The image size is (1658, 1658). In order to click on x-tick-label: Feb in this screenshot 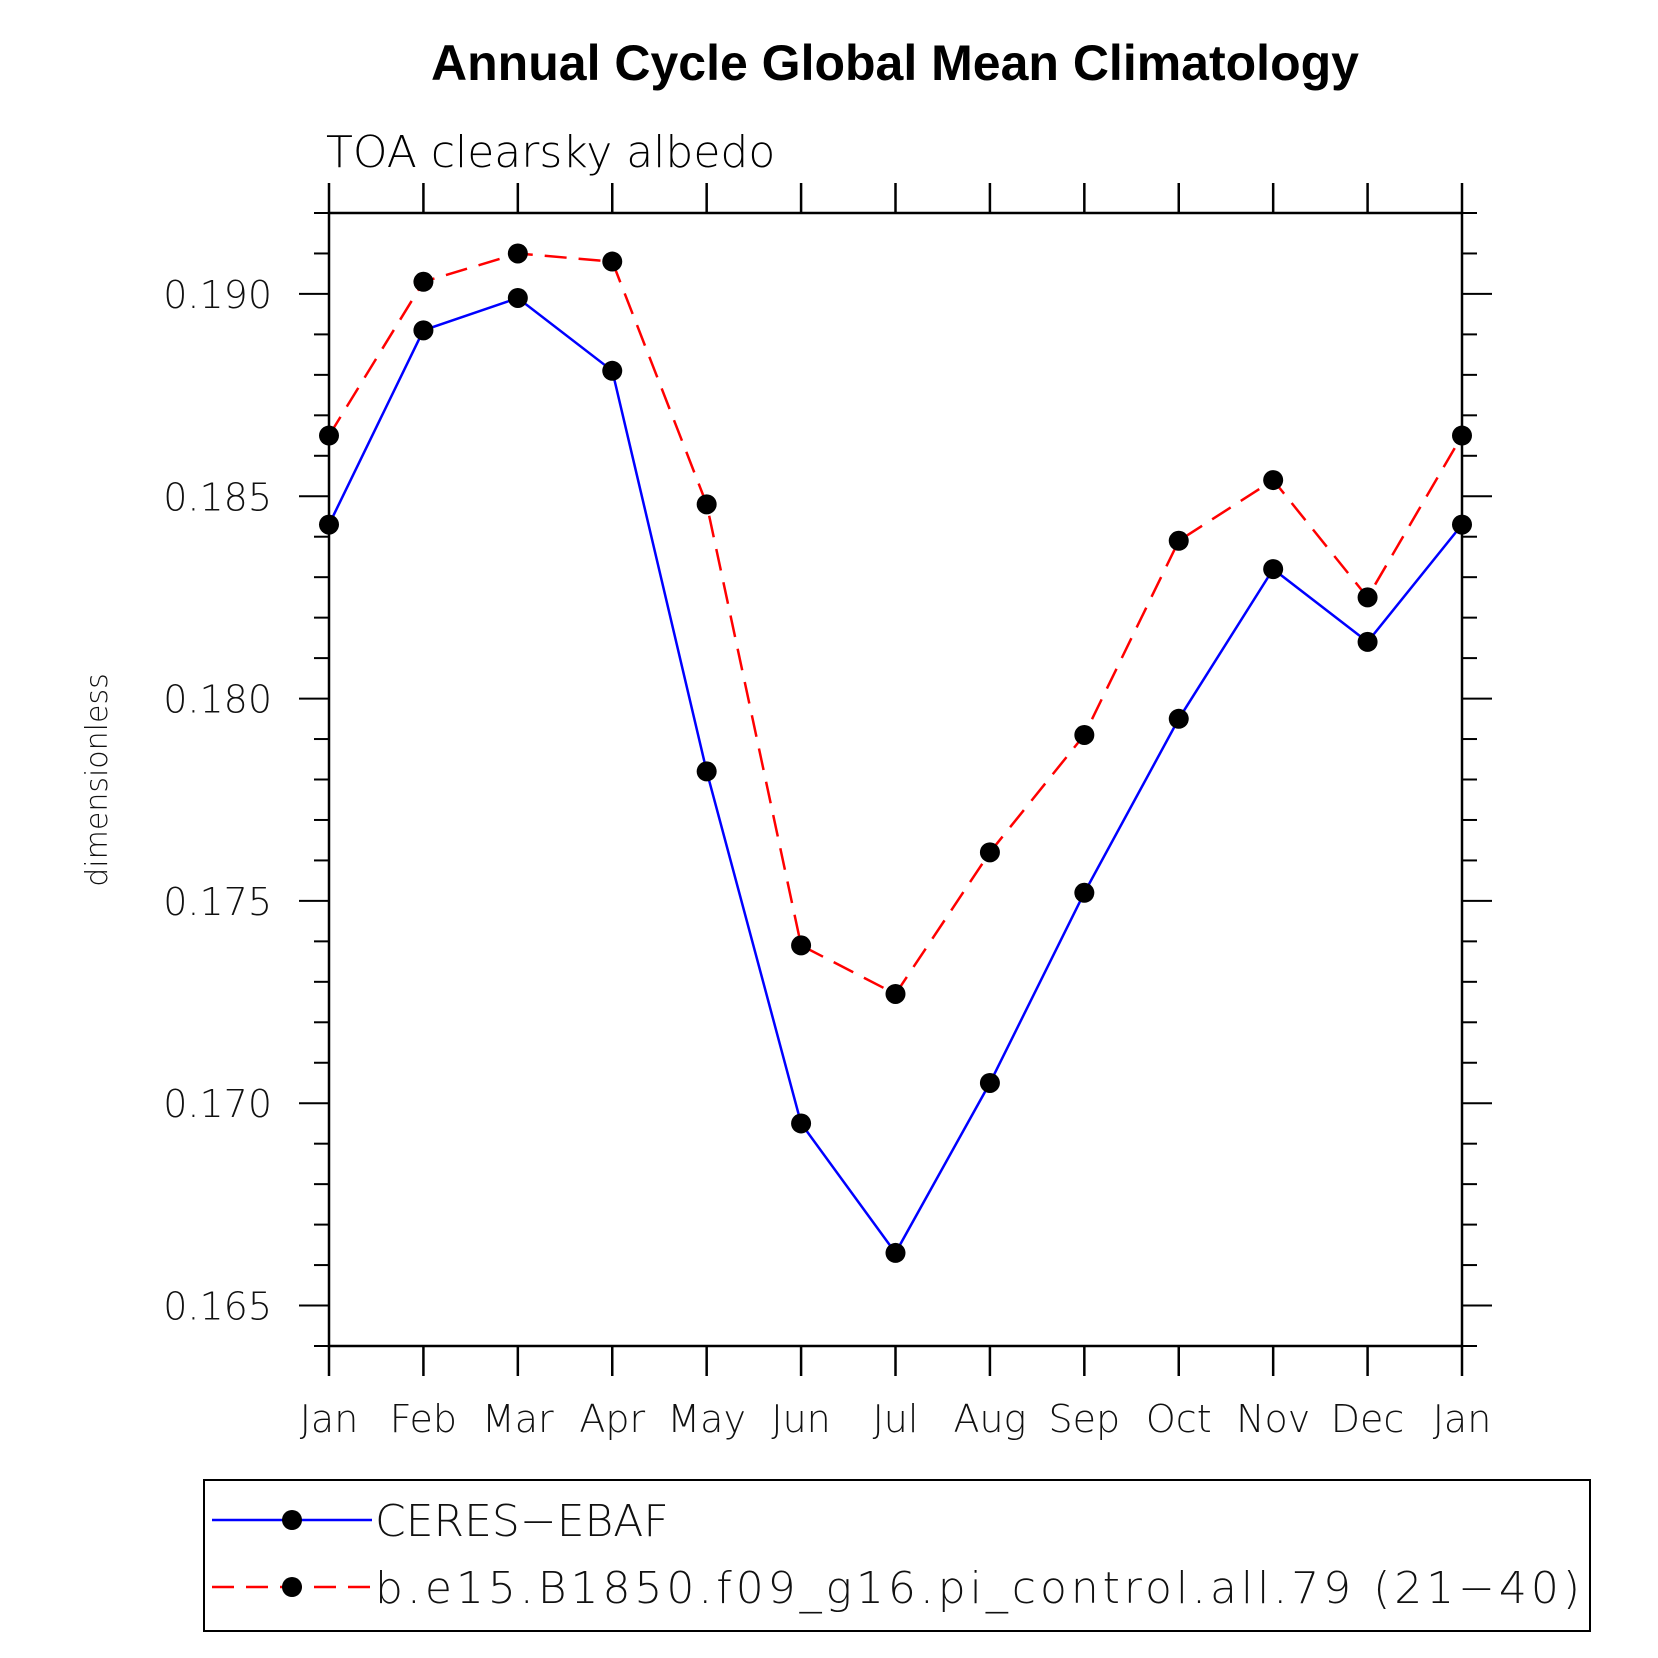, I will do `click(423, 1419)`.